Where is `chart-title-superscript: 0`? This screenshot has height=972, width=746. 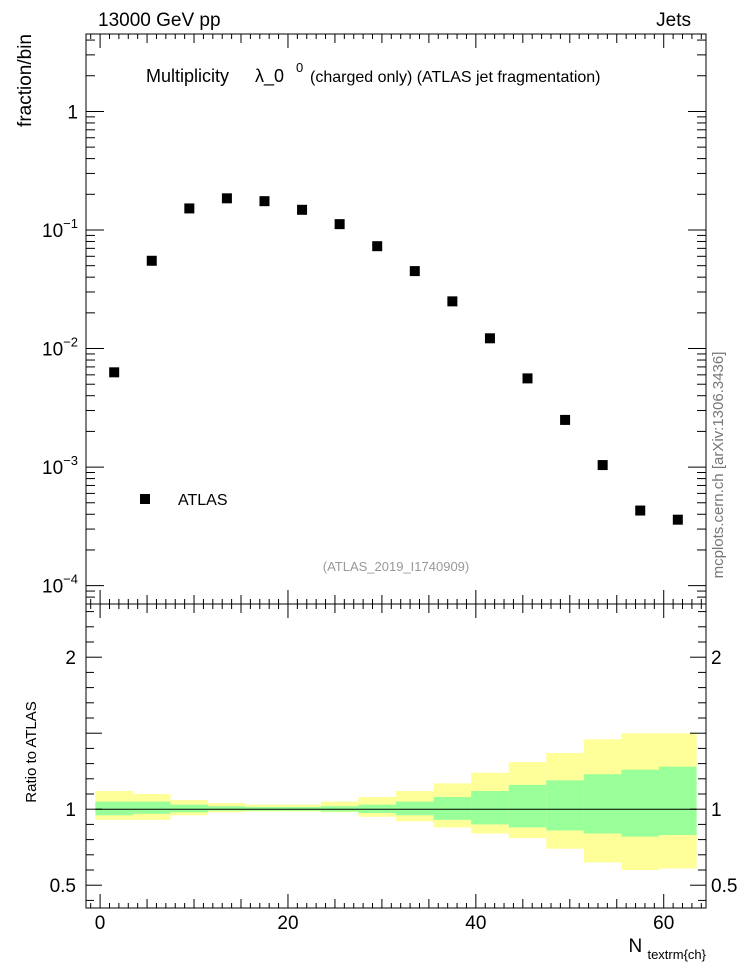
chart-title-superscript: 0 is located at coordinates (299, 67).